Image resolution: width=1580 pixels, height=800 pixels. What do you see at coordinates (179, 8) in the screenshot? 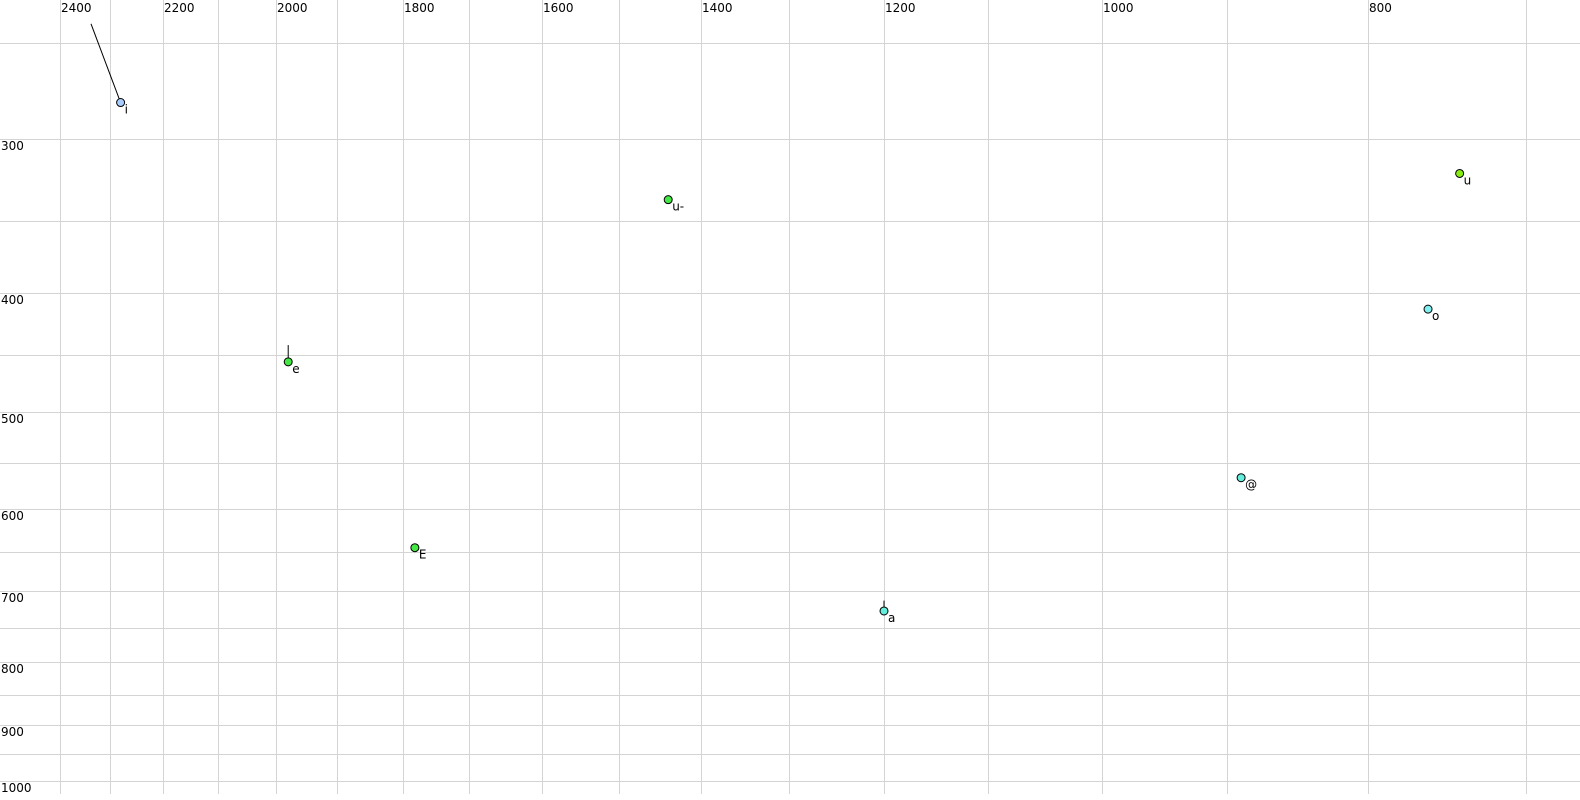
I see `x-tick-label: 2200` at bounding box center [179, 8].